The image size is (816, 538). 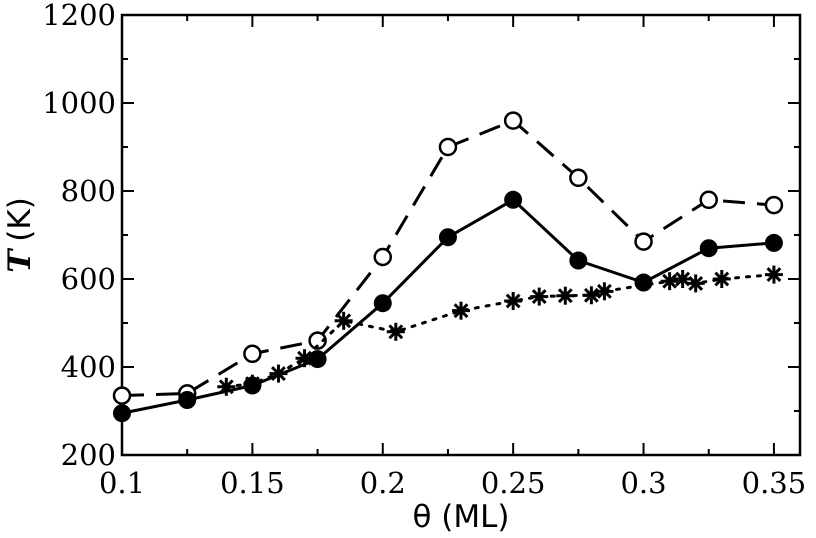 What do you see at coordinates (88, 367) in the screenshot?
I see `y-tick-label: 400` at bounding box center [88, 367].